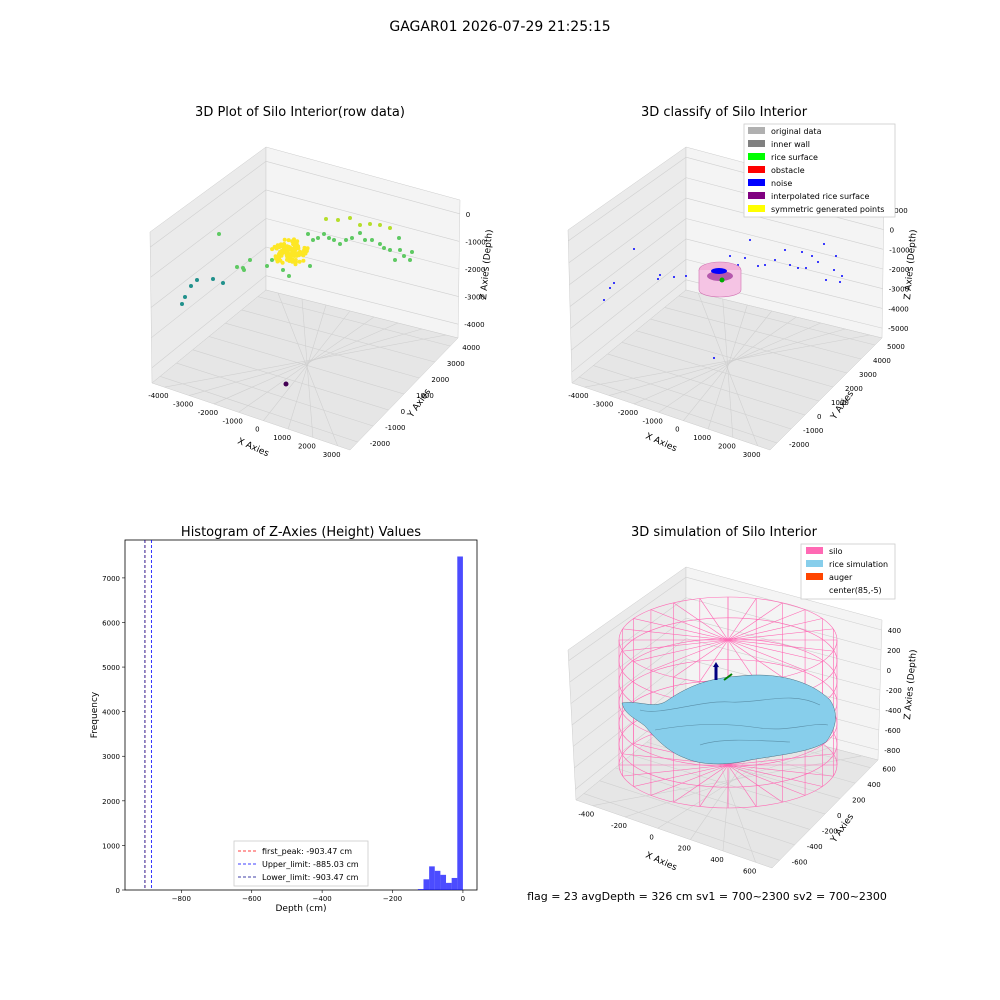 Image resolution: width=1000 pixels, height=1000 pixels. Describe the element at coordinates (716, 860) in the screenshot. I see `x-tick-label: 400` at that location.